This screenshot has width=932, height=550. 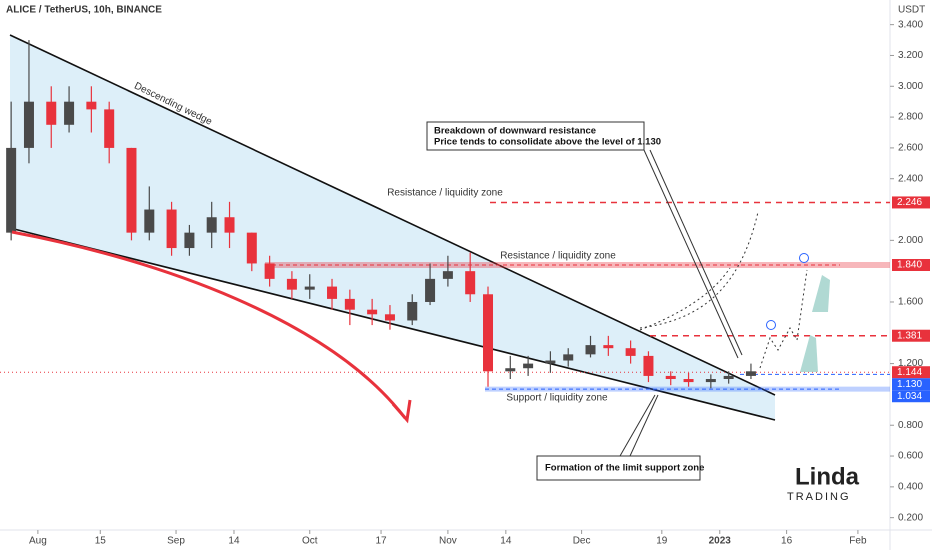 I want to click on x-tick-label: 15, so click(x=101, y=541).